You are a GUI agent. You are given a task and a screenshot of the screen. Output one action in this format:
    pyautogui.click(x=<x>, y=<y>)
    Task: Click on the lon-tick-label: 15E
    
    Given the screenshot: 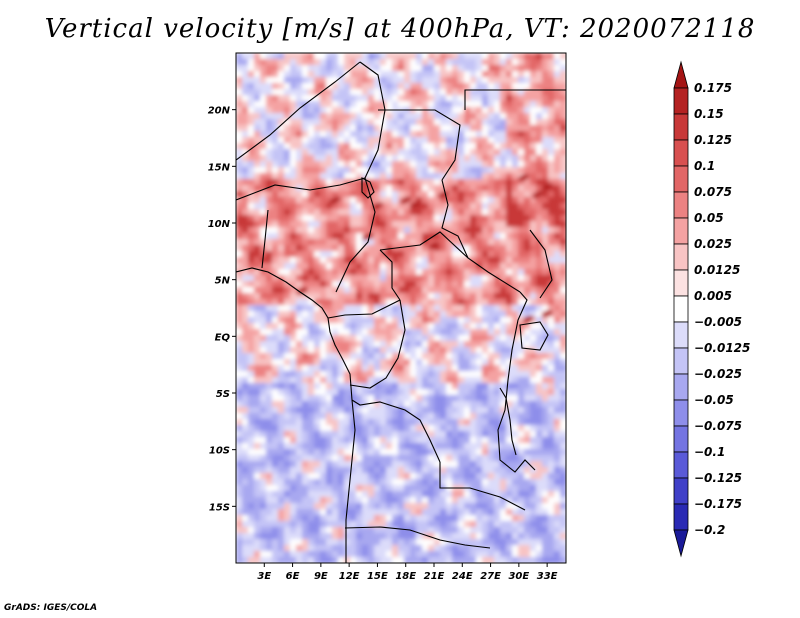 What is the action you would take?
    pyautogui.click(x=377, y=576)
    